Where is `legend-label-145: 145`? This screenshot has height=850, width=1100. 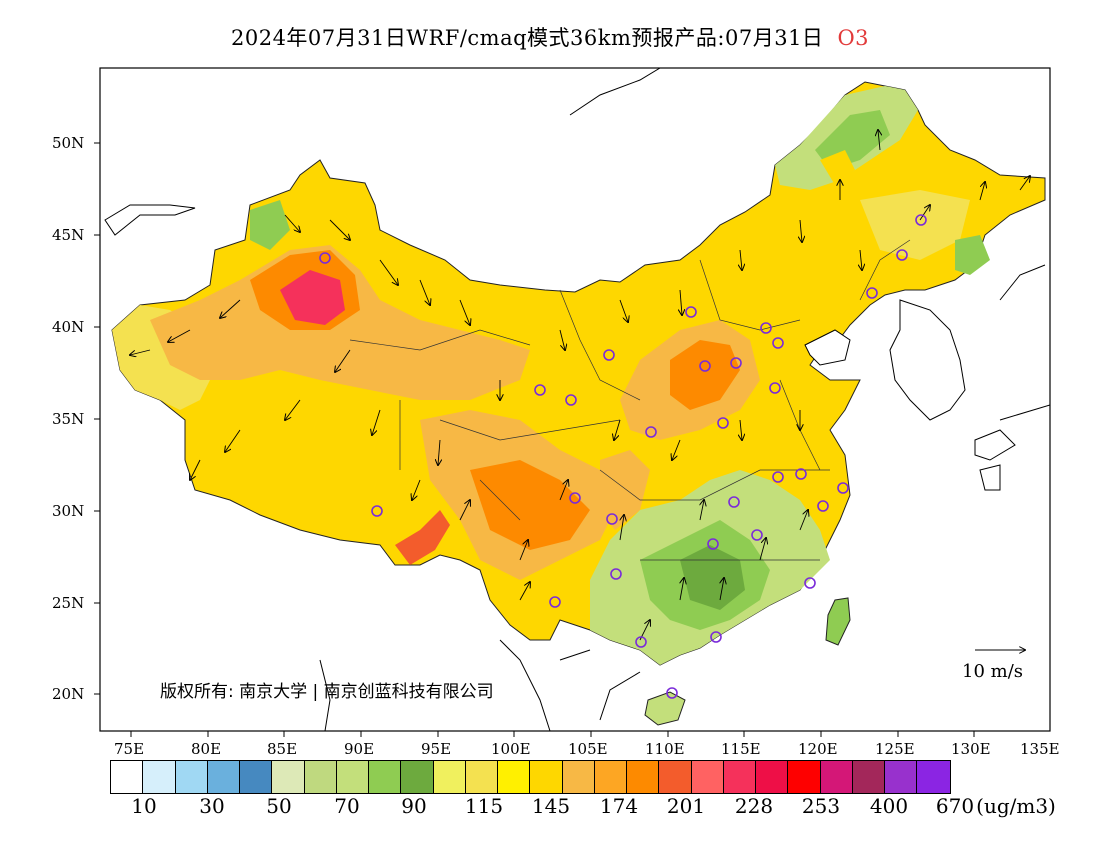
legend-label-145: 145 is located at coordinates (551, 806).